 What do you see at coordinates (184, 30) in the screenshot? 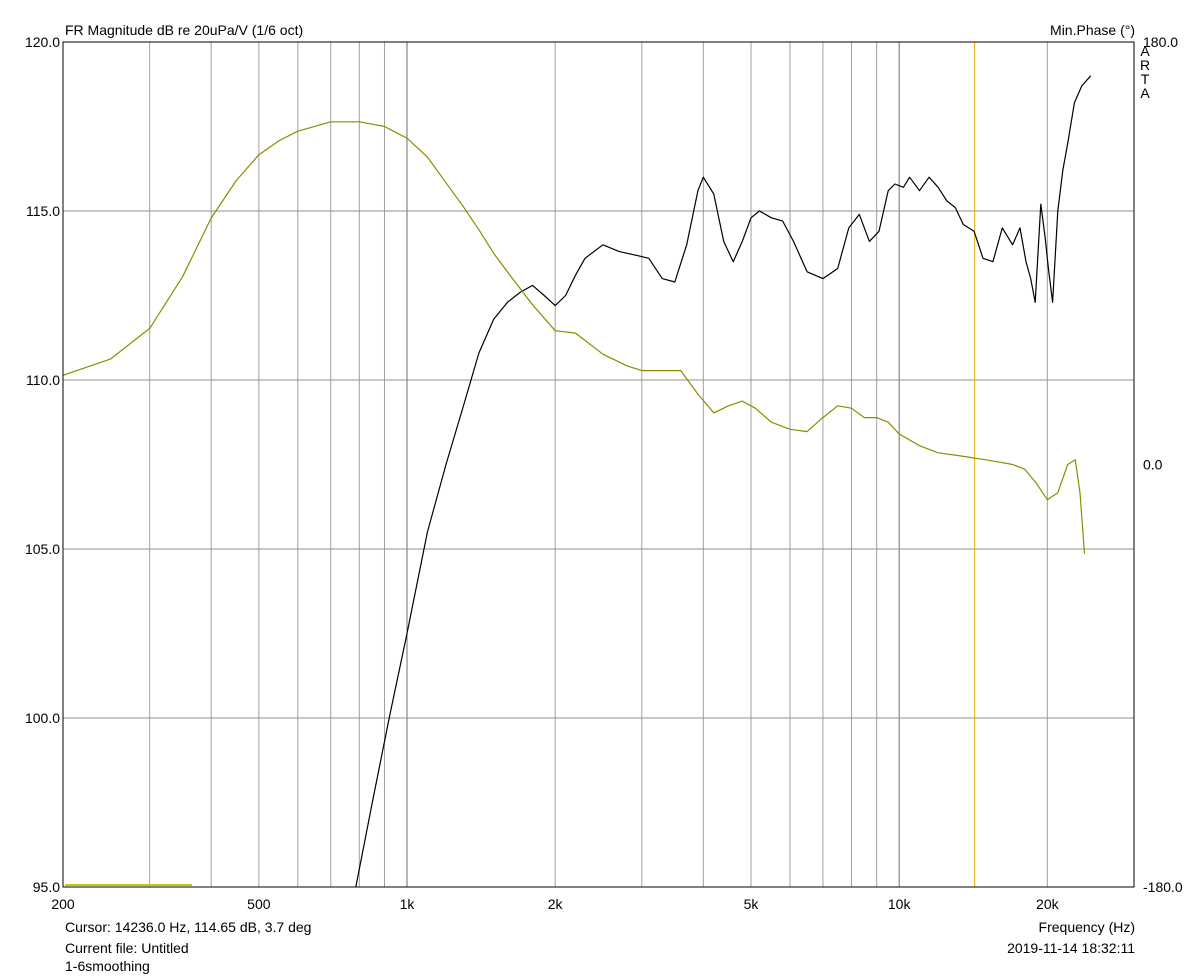
I see `chart-title-left: FR Magnitude dB re 20uPa/V (1/6 oct)` at bounding box center [184, 30].